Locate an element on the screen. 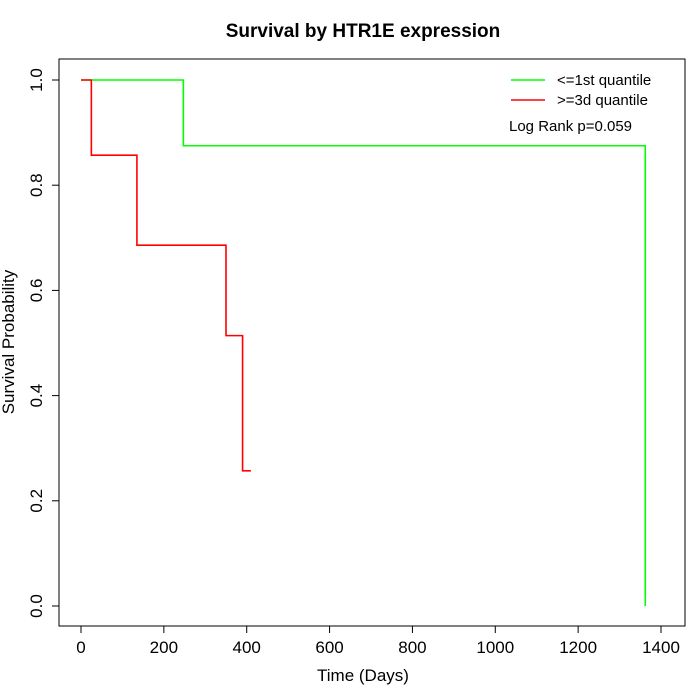 This screenshot has width=700, height=700. x-tick-label: 400 is located at coordinates (247, 647).